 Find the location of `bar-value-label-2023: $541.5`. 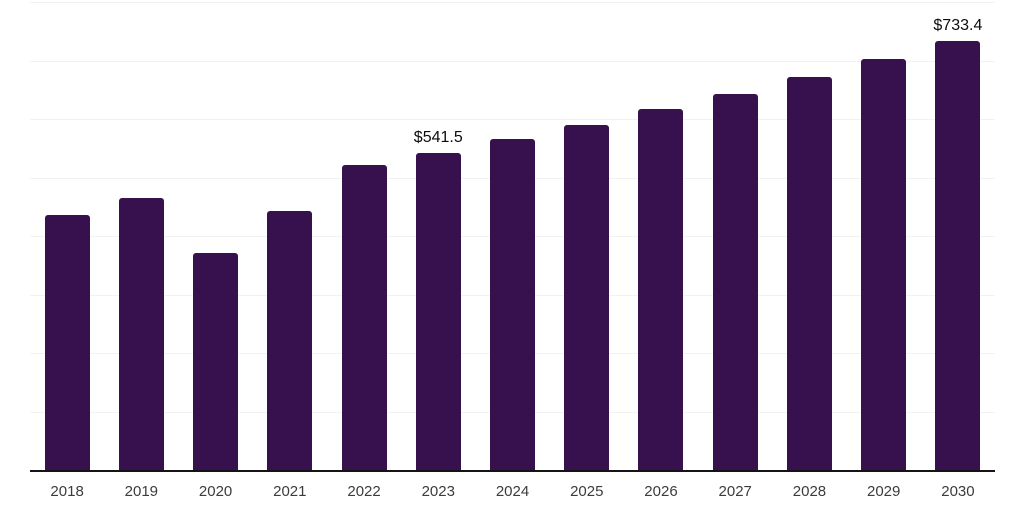

bar-value-label-2023: $541.5 is located at coordinates (438, 138).